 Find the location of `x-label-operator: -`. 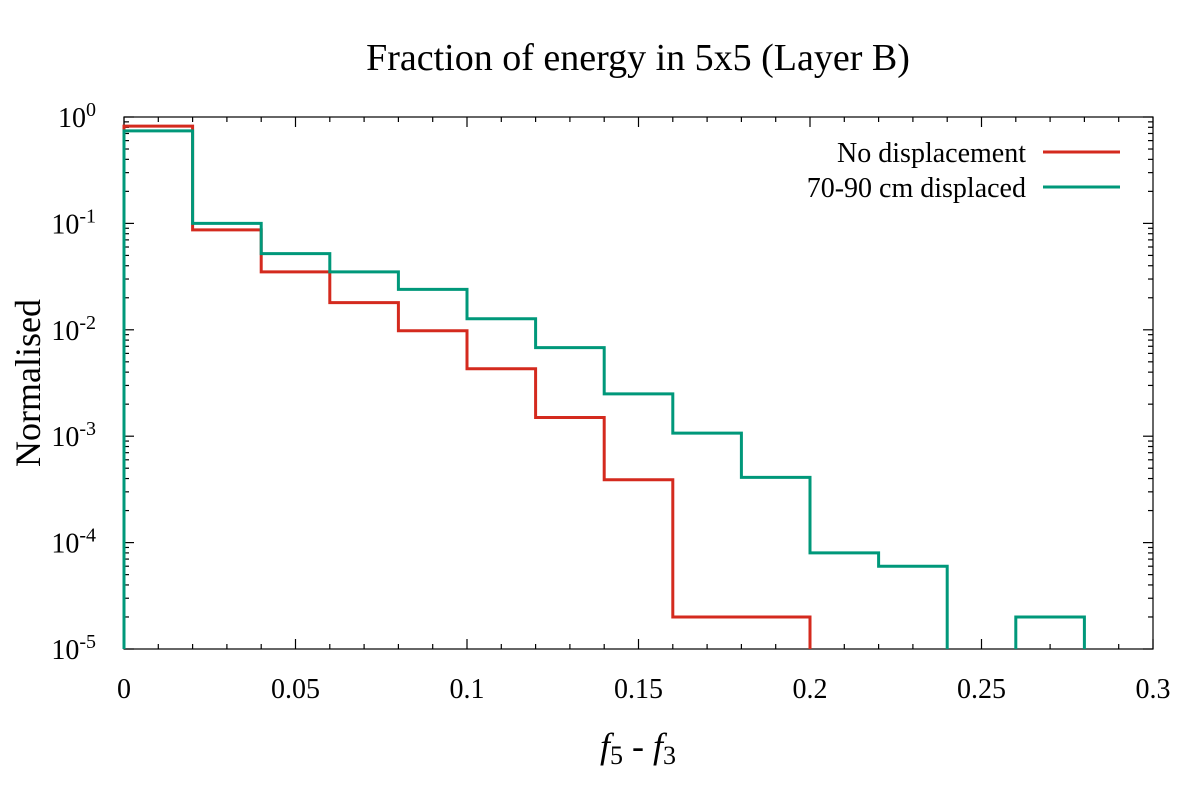

x-label-operator: - is located at coordinates (638, 746).